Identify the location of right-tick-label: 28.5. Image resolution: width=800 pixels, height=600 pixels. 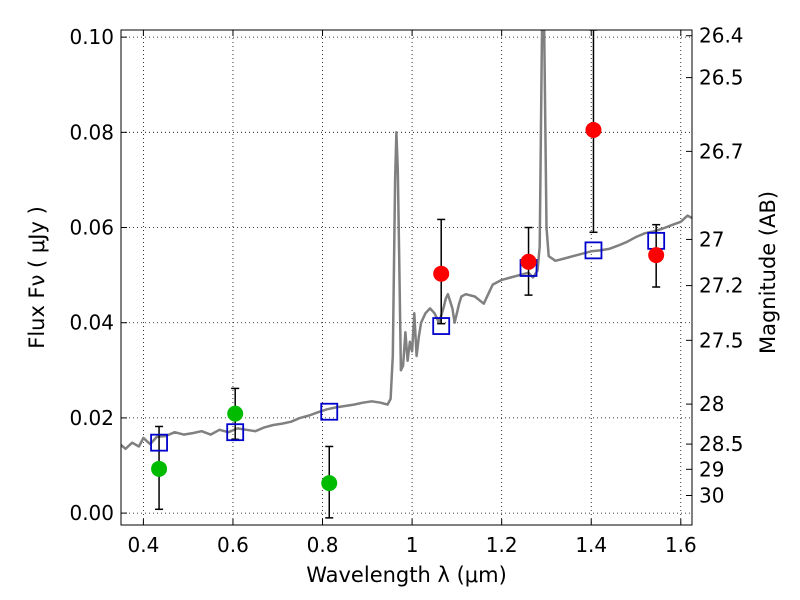
(721, 444).